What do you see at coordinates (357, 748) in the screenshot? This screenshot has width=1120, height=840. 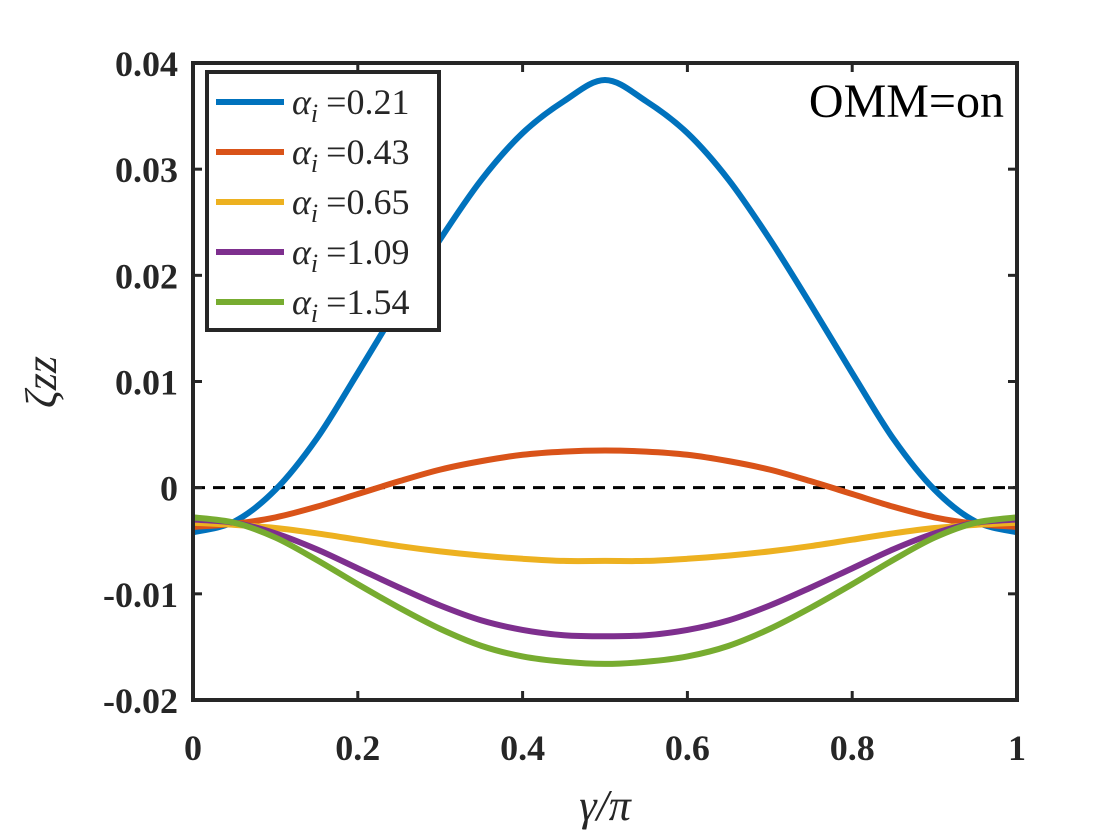 I see `x-tick-label: 0.2` at bounding box center [357, 748].